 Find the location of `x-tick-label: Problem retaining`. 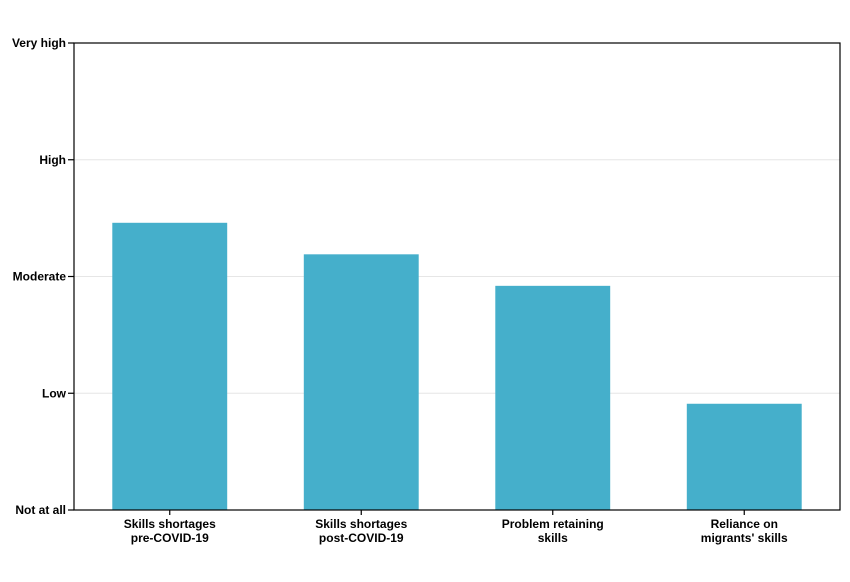

x-tick-label: Problem retaining is located at coordinates (553, 524).